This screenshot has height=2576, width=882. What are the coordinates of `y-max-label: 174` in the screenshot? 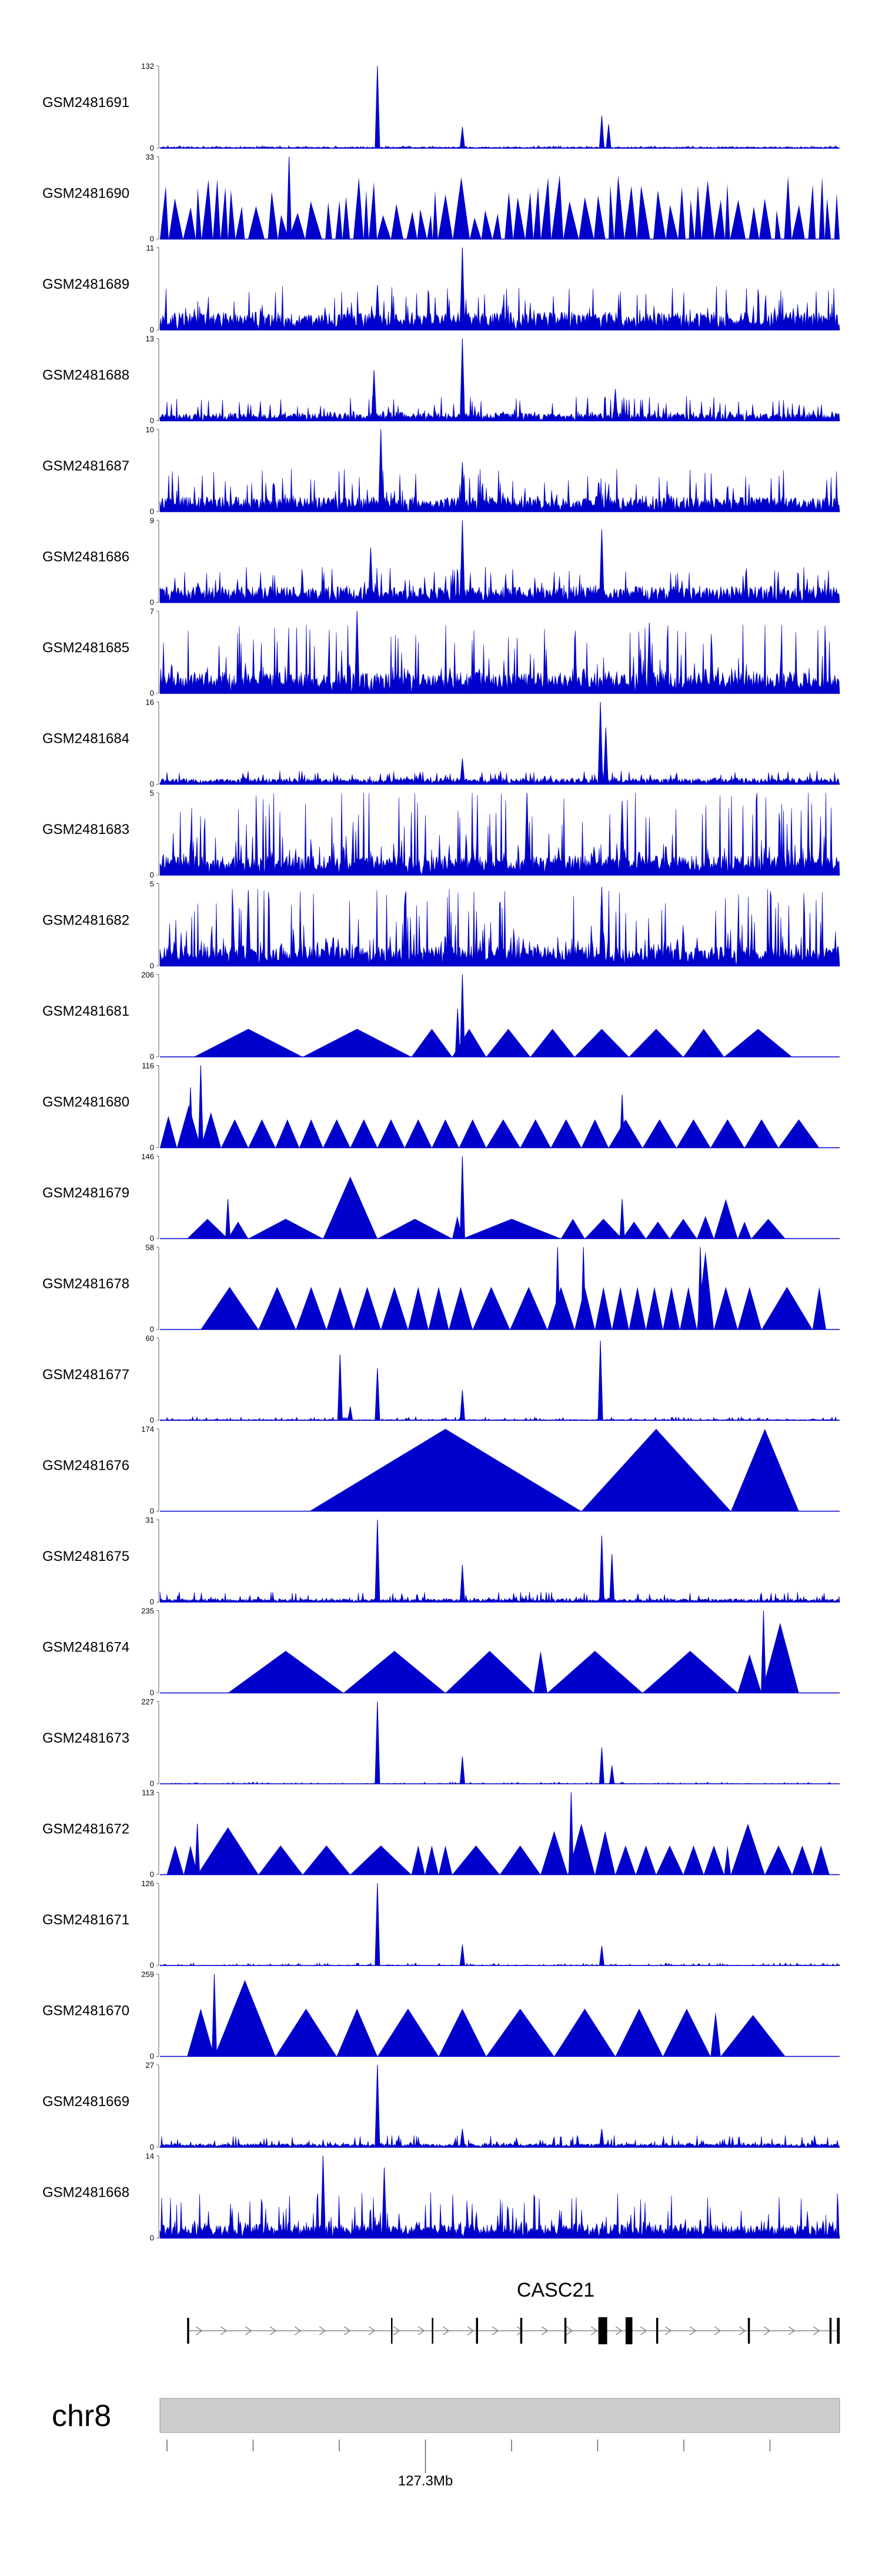 It's located at (147, 1429).